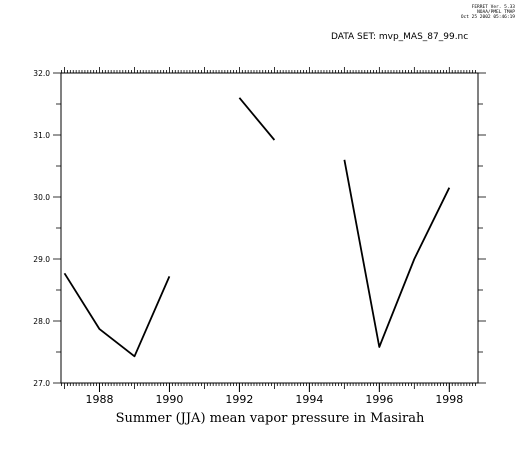 Image resolution: width=531 pixels, height=457 pixels. Describe the element at coordinates (309, 399) in the screenshot. I see `x-tick-label-3: 1994` at that location.